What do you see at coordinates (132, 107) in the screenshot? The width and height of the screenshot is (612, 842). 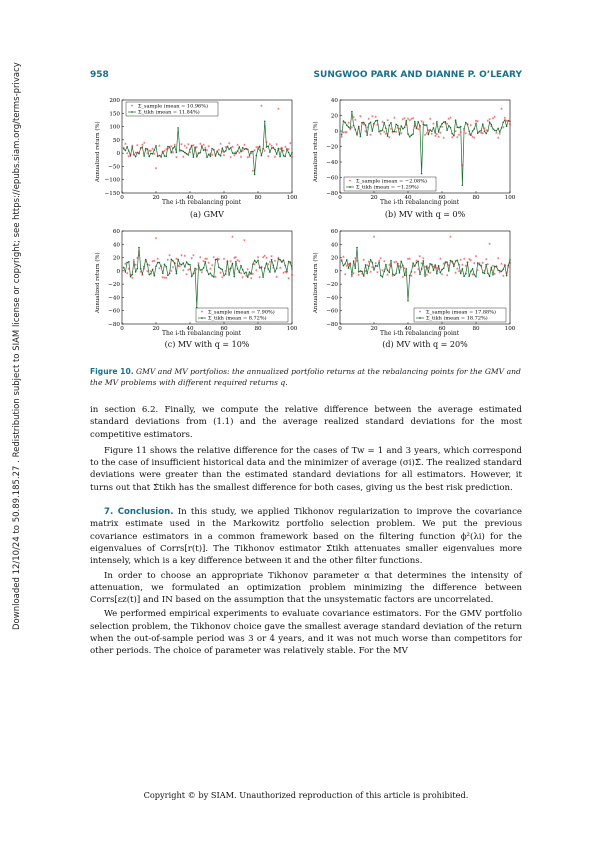 I see `legend-marker-sample: *` at bounding box center [132, 107].